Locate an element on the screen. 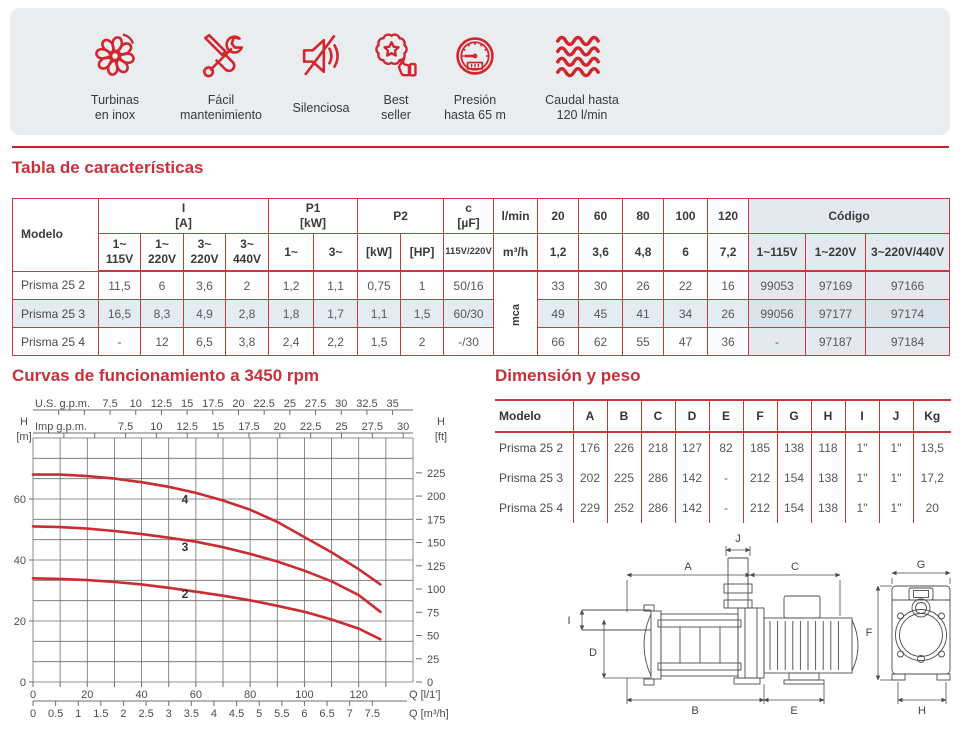 This screenshot has height=729, width=961. feature-flow: Caudal hasta 120 l/min is located at coordinates (582, 75).